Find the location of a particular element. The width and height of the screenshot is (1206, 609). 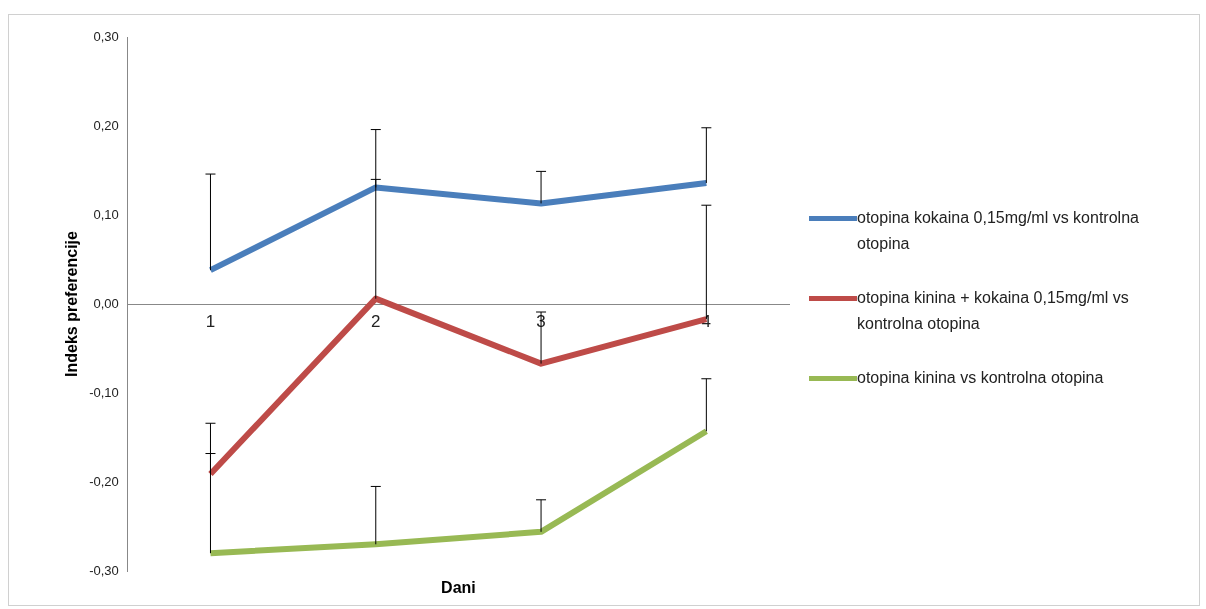

y-tick-label: -0,10 is located at coordinates (104, 392).